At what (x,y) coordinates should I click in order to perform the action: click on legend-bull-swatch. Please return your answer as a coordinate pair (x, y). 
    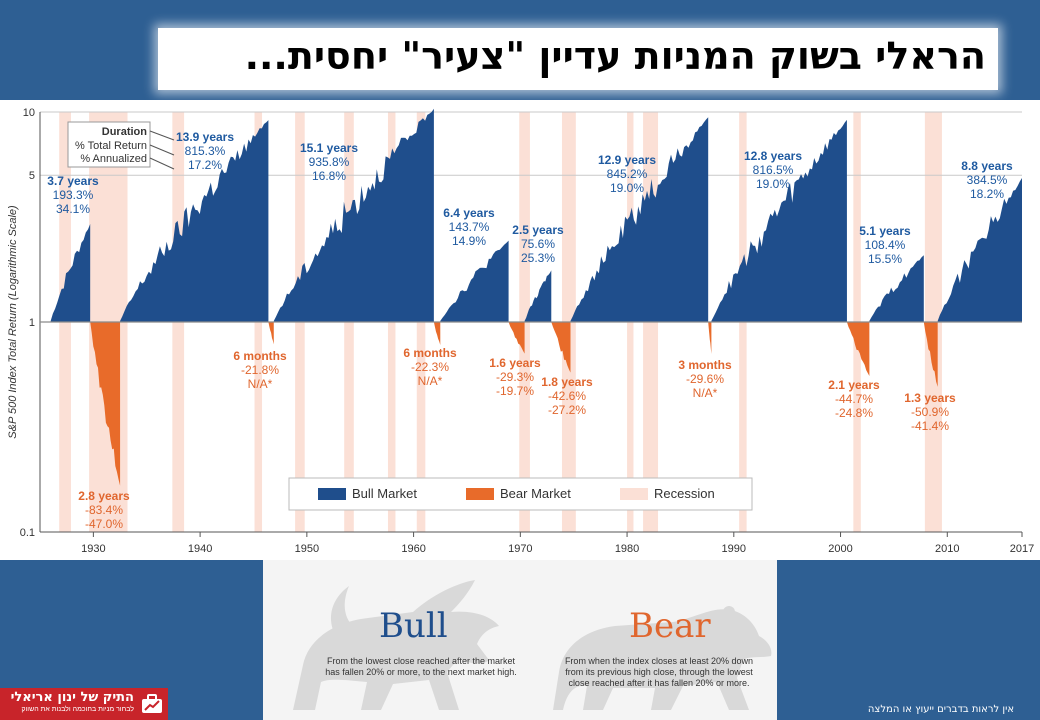
    Looking at the image, I should click on (332, 494).